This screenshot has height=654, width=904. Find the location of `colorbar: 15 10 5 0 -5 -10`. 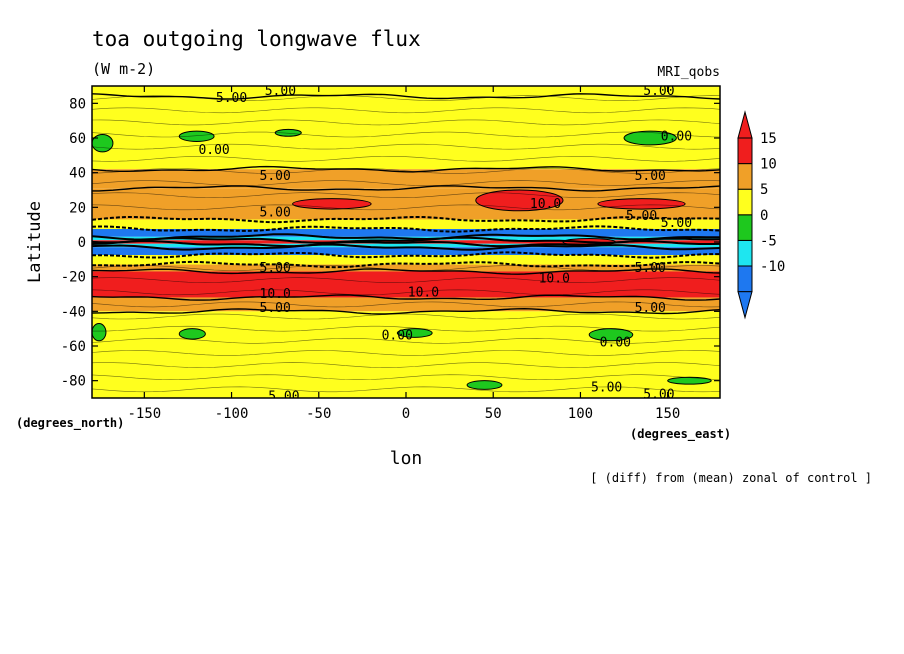

colorbar: 15 10 5 0 -5 -10 is located at coordinates (761, 215).